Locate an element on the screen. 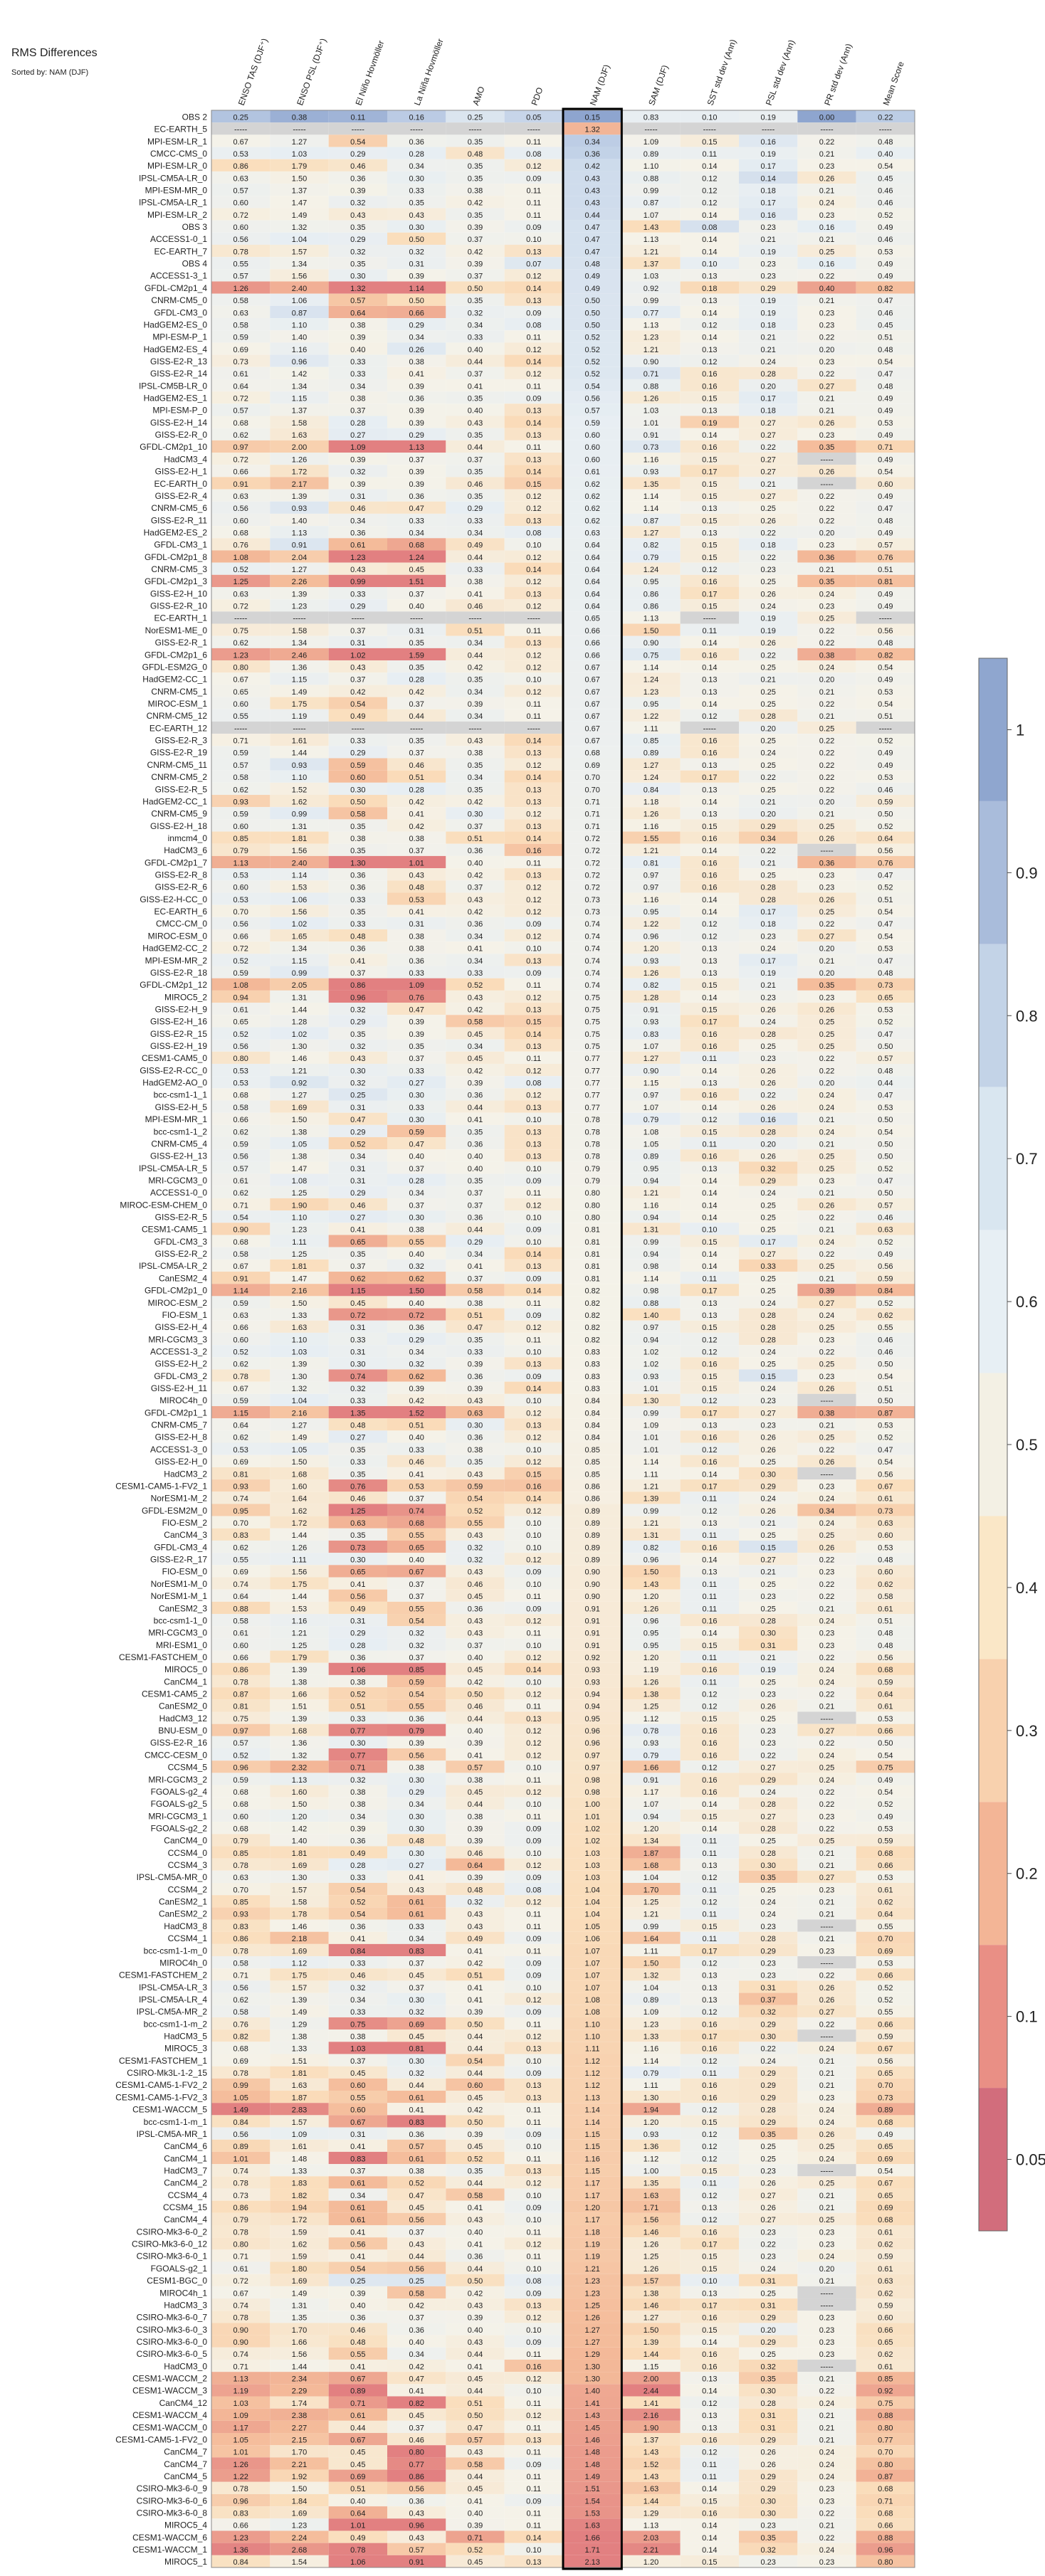  row-label: GFDL-CM2p1_8 is located at coordinates (176, 557).